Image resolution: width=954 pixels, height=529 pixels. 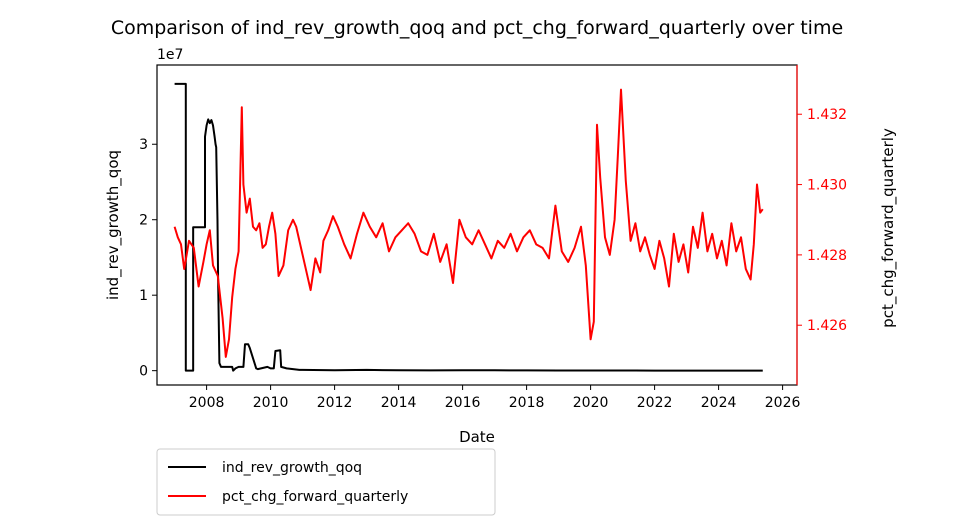 I want to click on left-y-tick-label: 3, so click(x=143, y=145).